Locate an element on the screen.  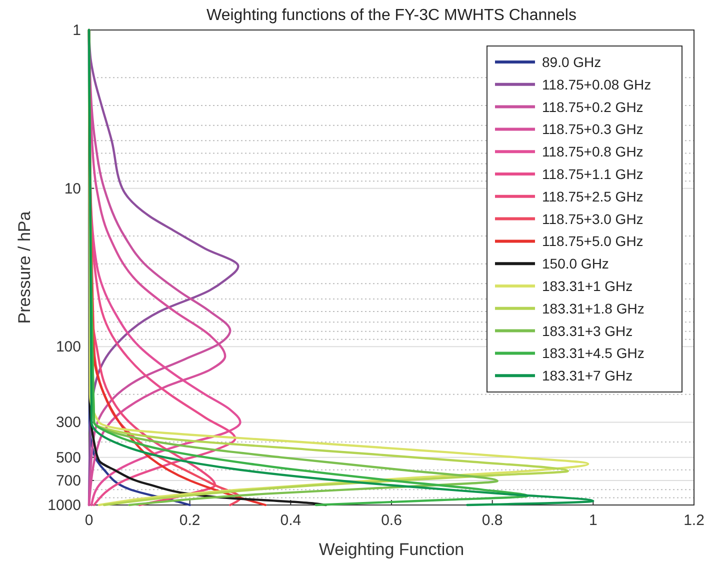
x-tick-label: 0.2 is located at coordinates (189, 520).